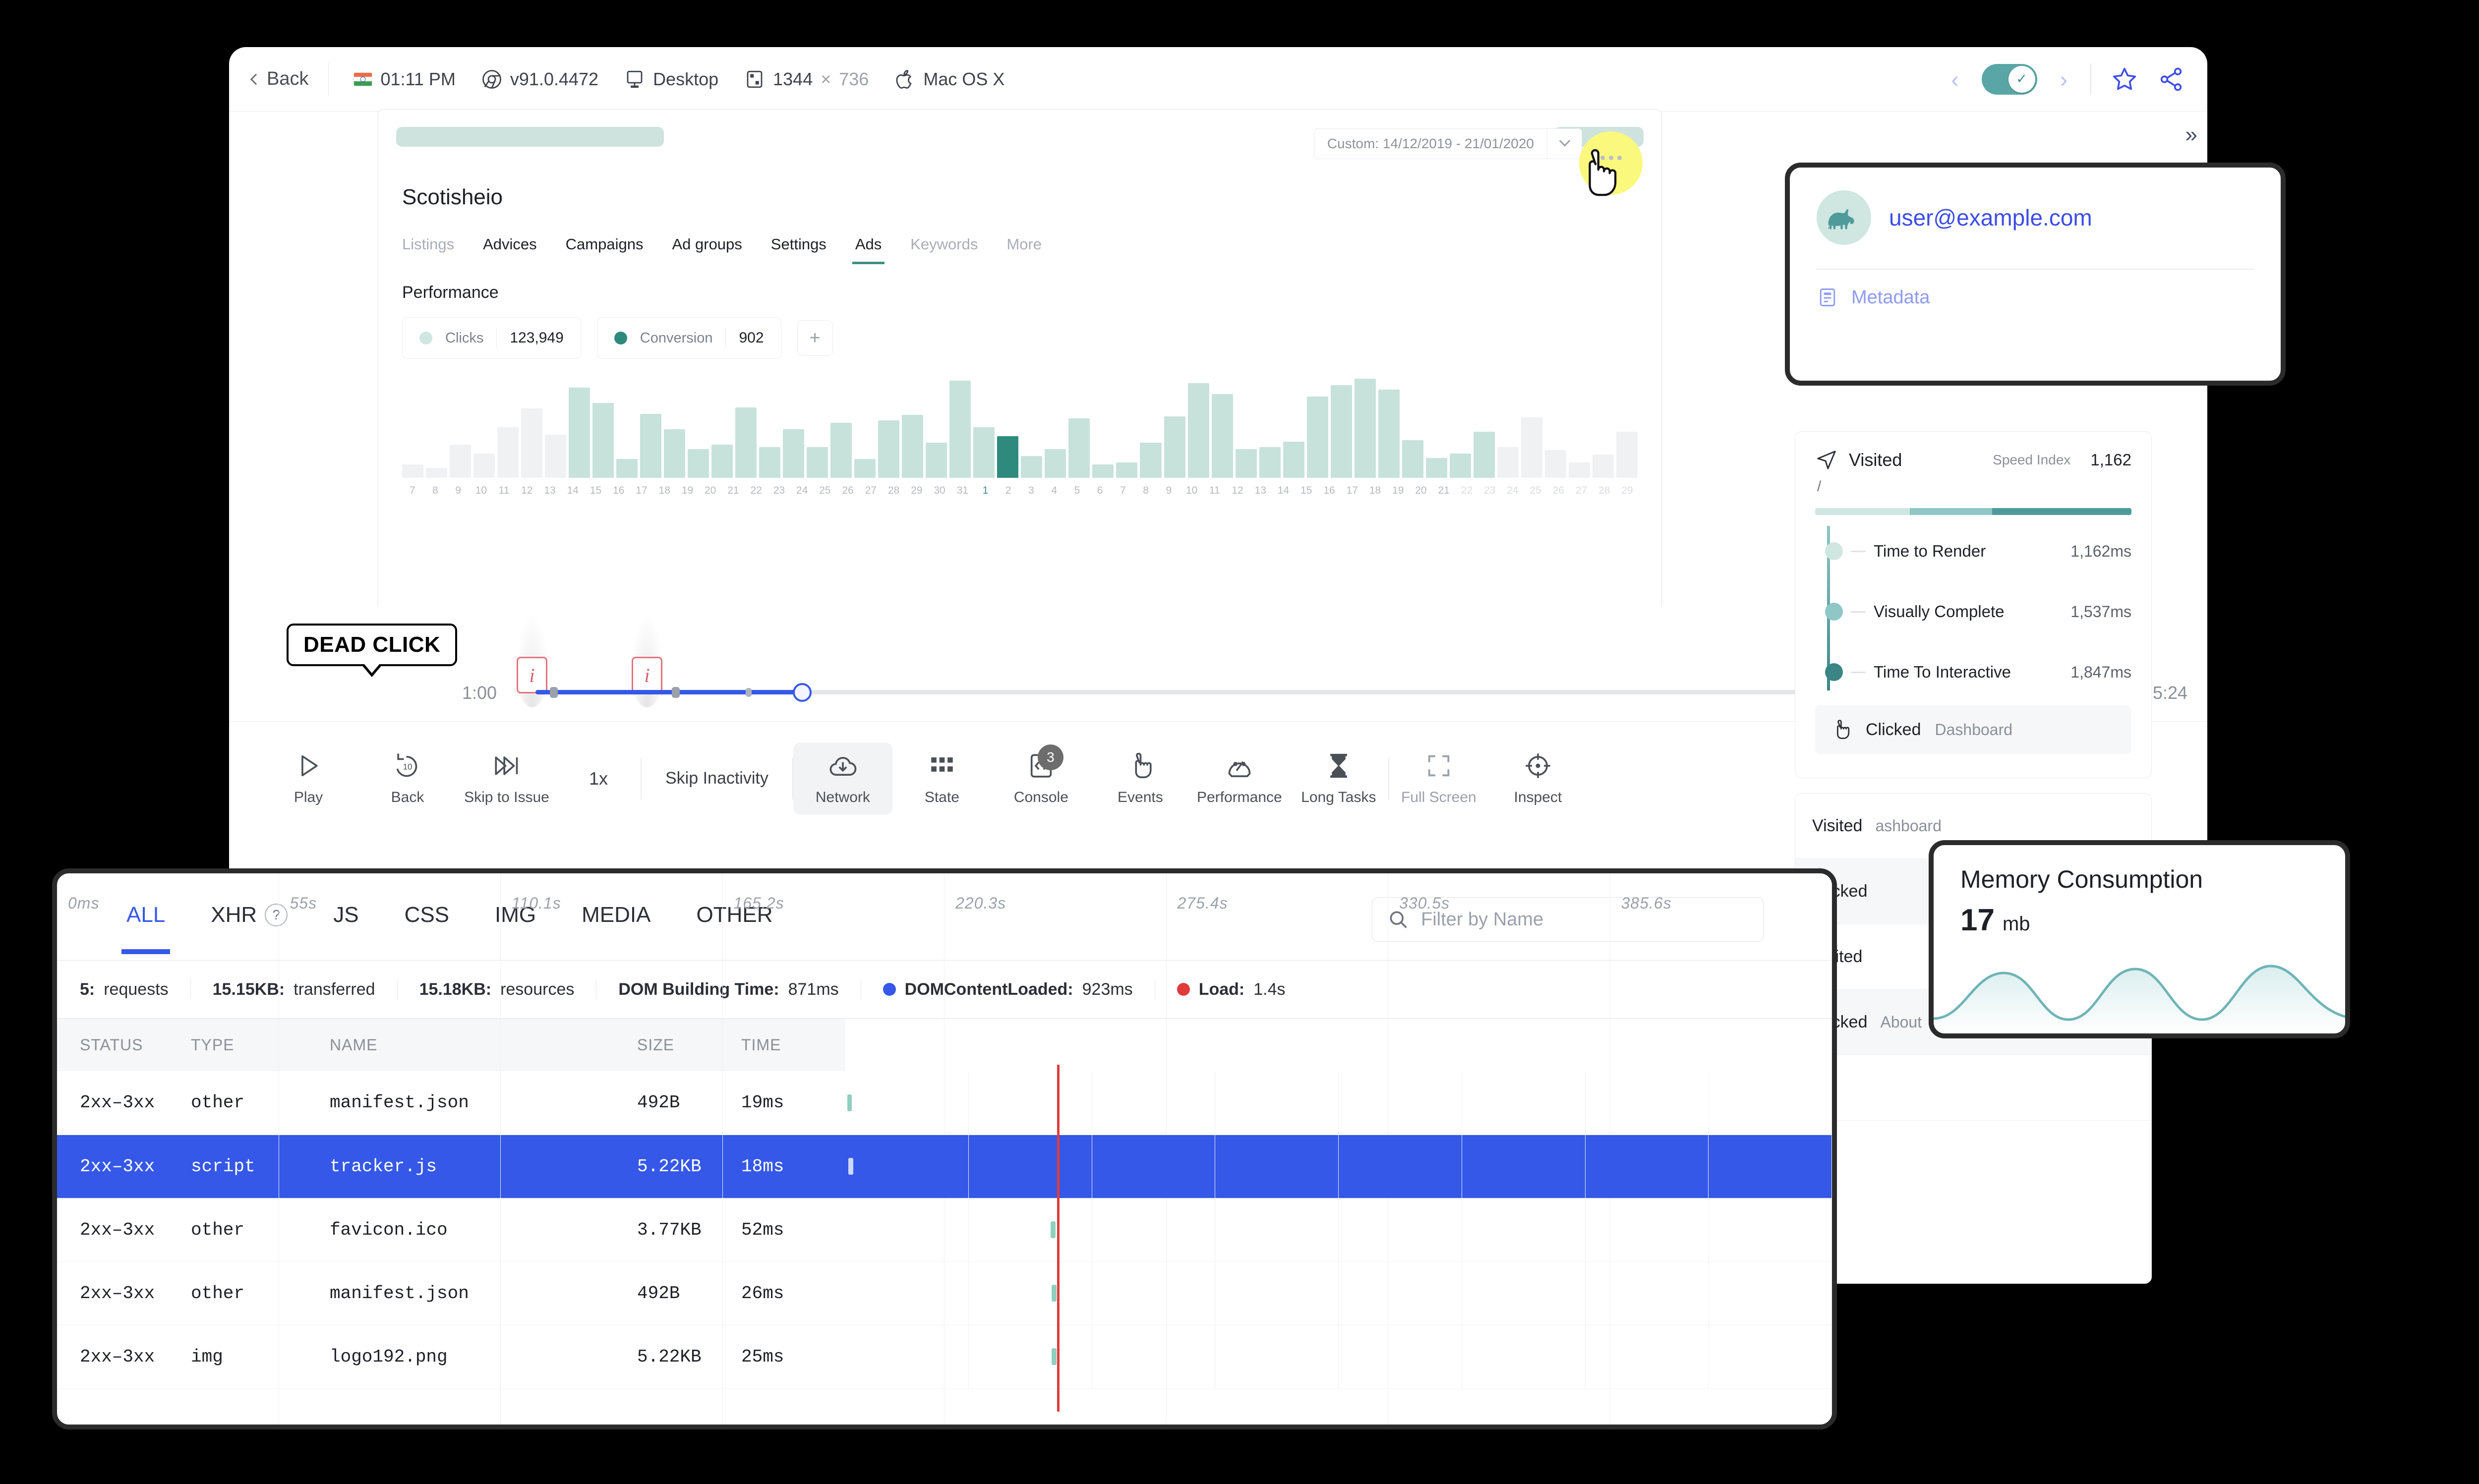 Image resolution: width=2479 pixels, height=1484 pixels. Describe the element at coordinates (944, 1103) in the screenshot. I see `table-row: 2xx–3xx other manifest.json 492B 19ms` at that location.